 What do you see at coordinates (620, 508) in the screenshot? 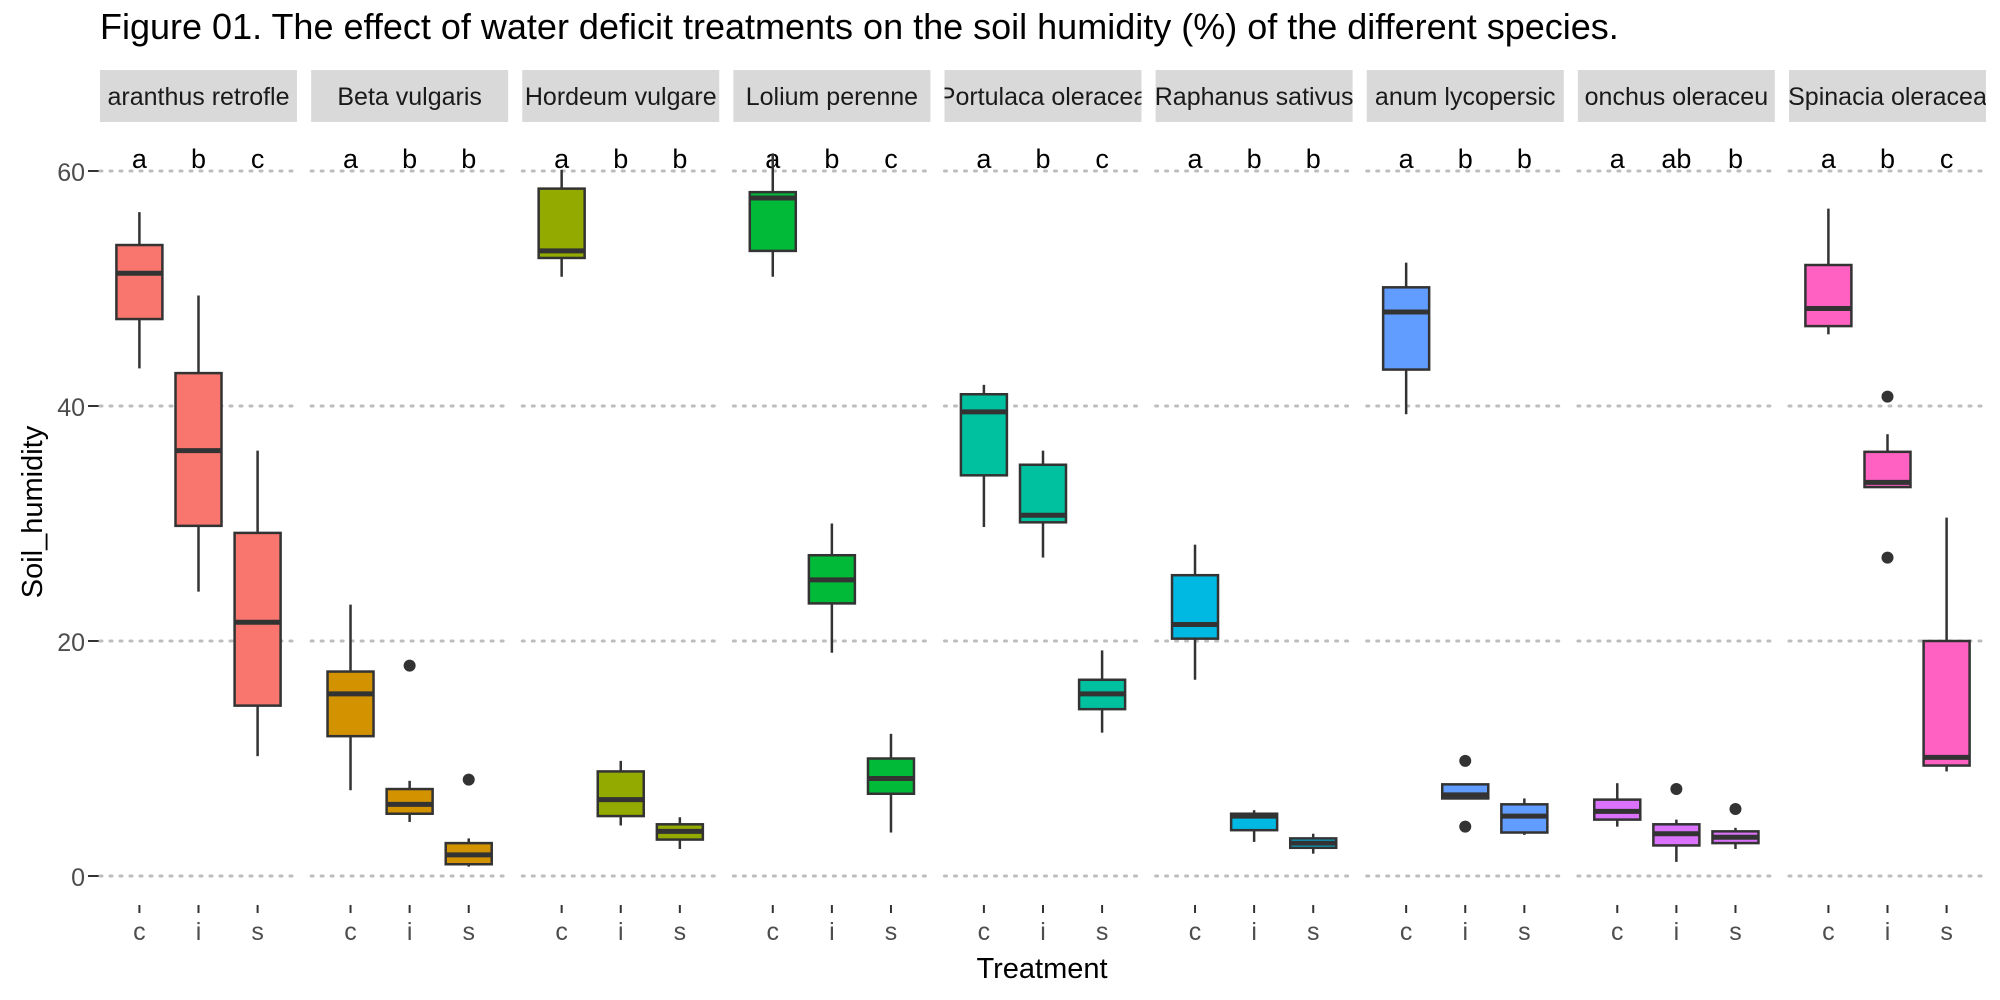
I see `facet-panel: Hordeum vulgare a c b i b s` at bounding box center [620, 508].